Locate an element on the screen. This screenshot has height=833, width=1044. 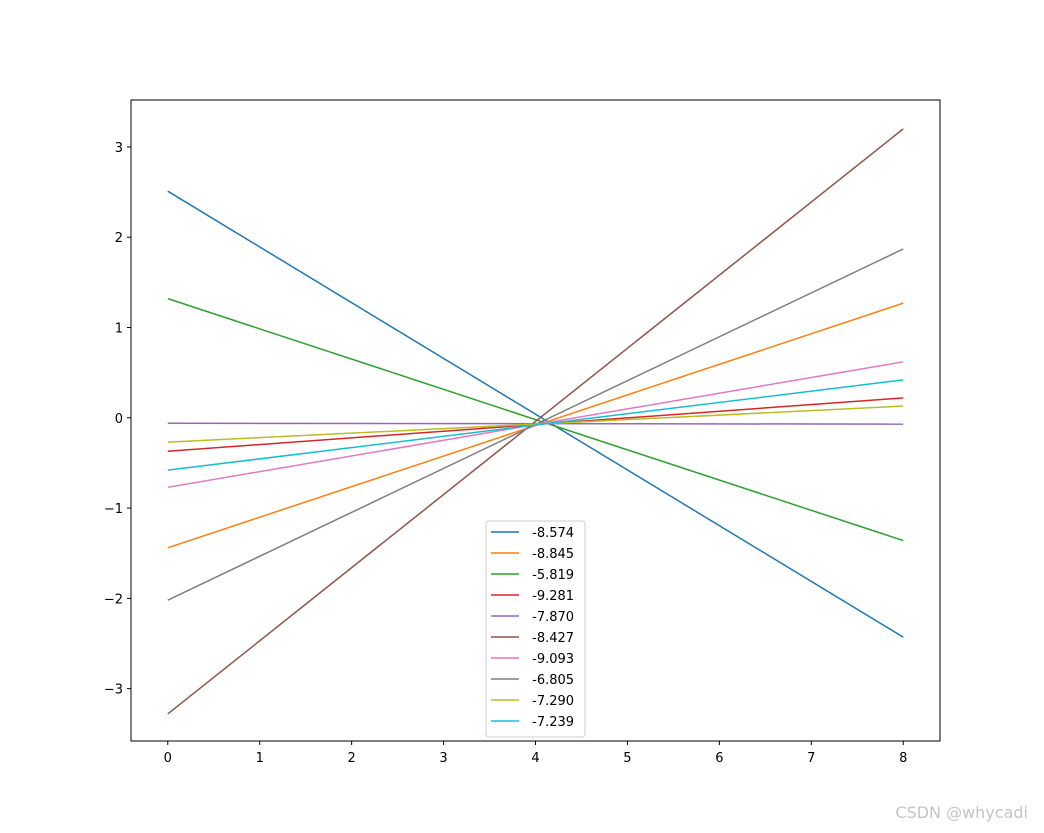
y-tick-label: 3 is located at coordinates (119, 148).